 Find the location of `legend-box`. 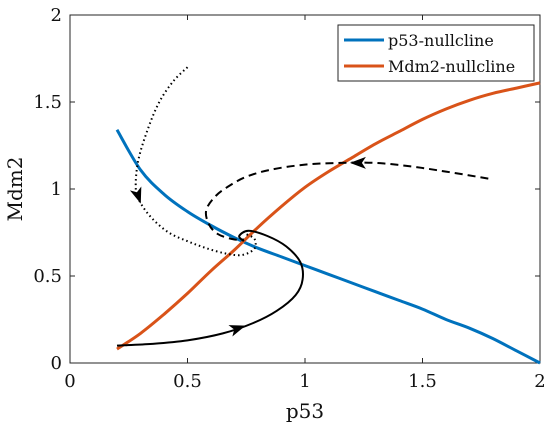

legend-box is located at coordinates (436, 53).